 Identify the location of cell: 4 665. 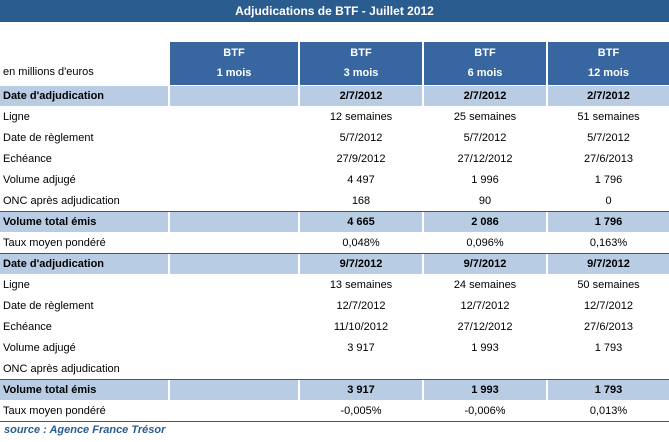
(361, 222).